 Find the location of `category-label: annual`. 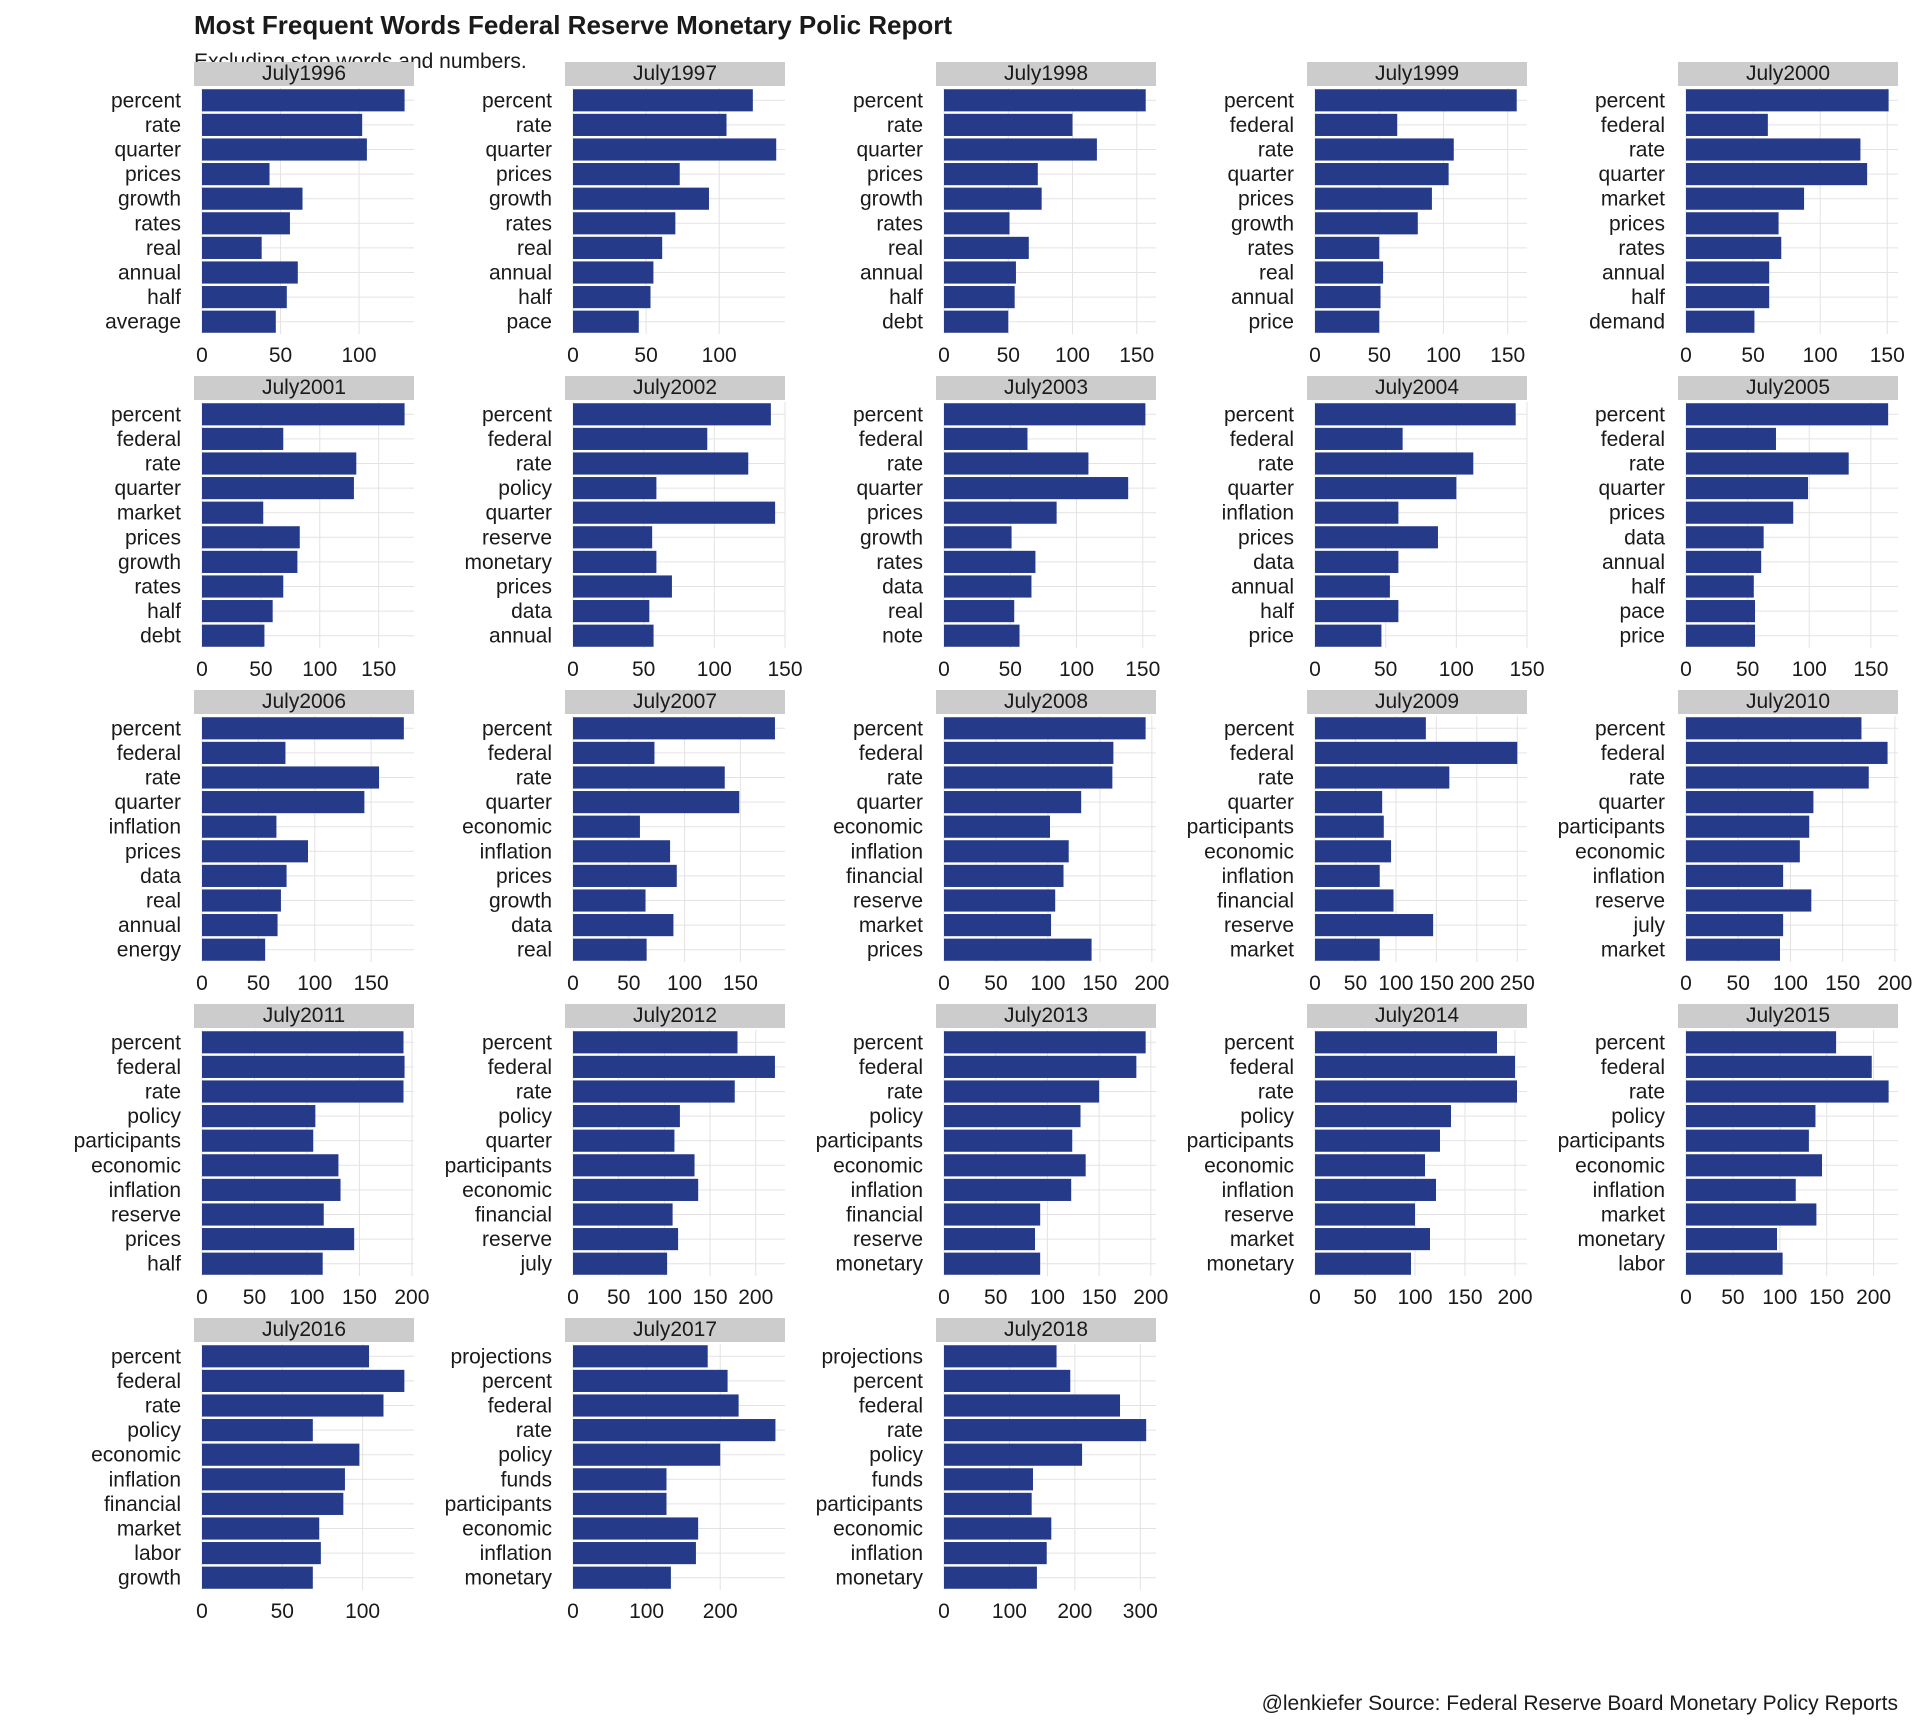

category-label: annual is located at coordinates (149, 273).